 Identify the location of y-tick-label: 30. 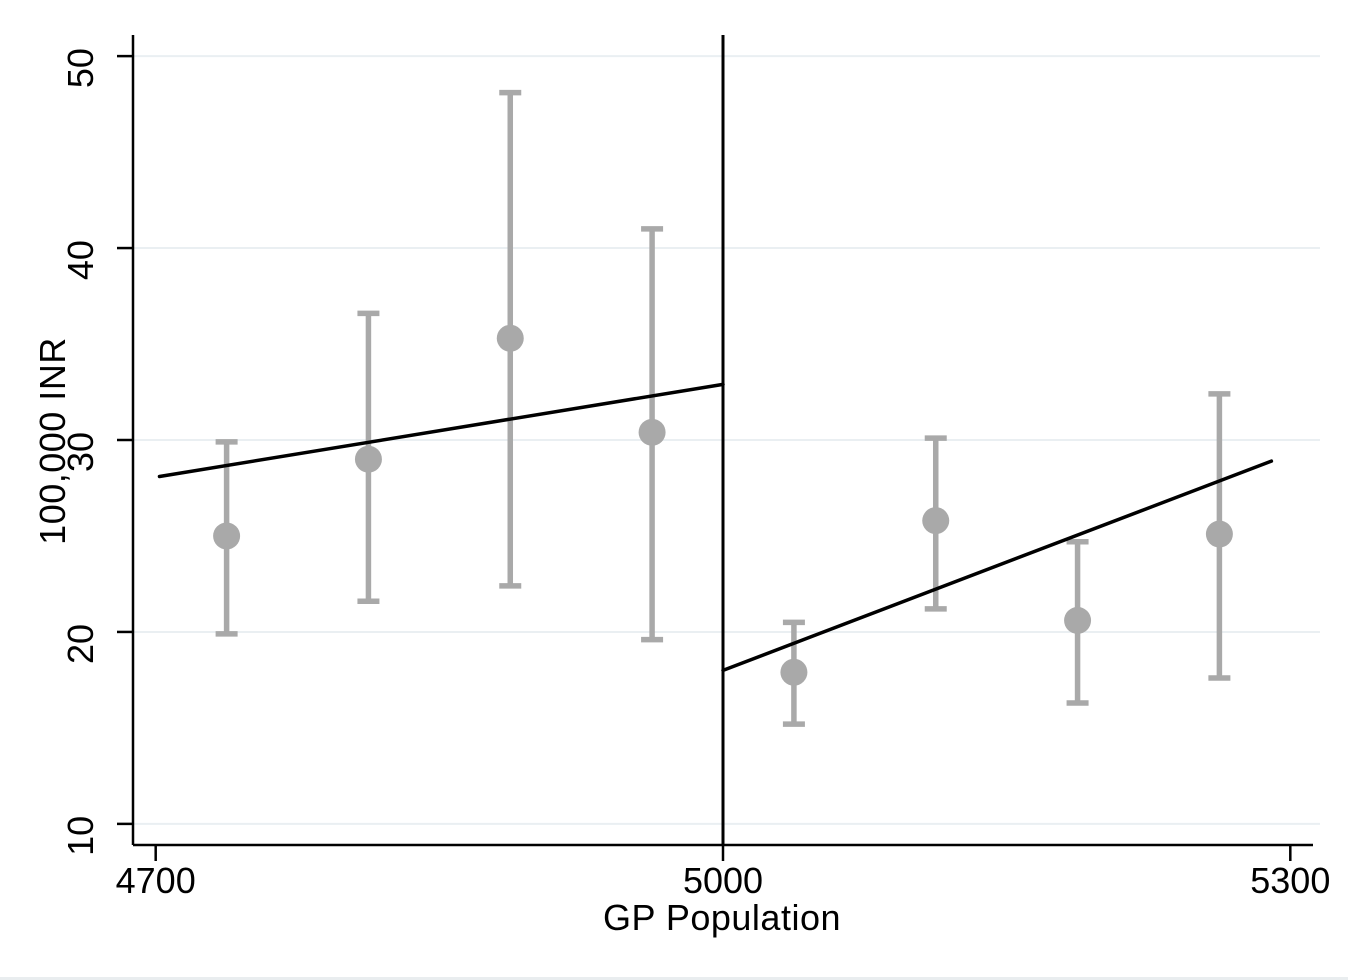
(80, 452).